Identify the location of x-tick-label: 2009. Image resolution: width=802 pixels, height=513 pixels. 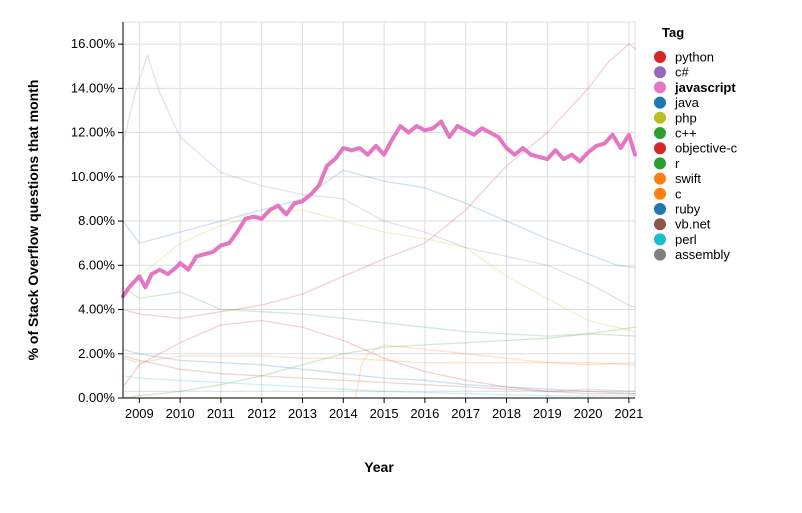
(139, 413).